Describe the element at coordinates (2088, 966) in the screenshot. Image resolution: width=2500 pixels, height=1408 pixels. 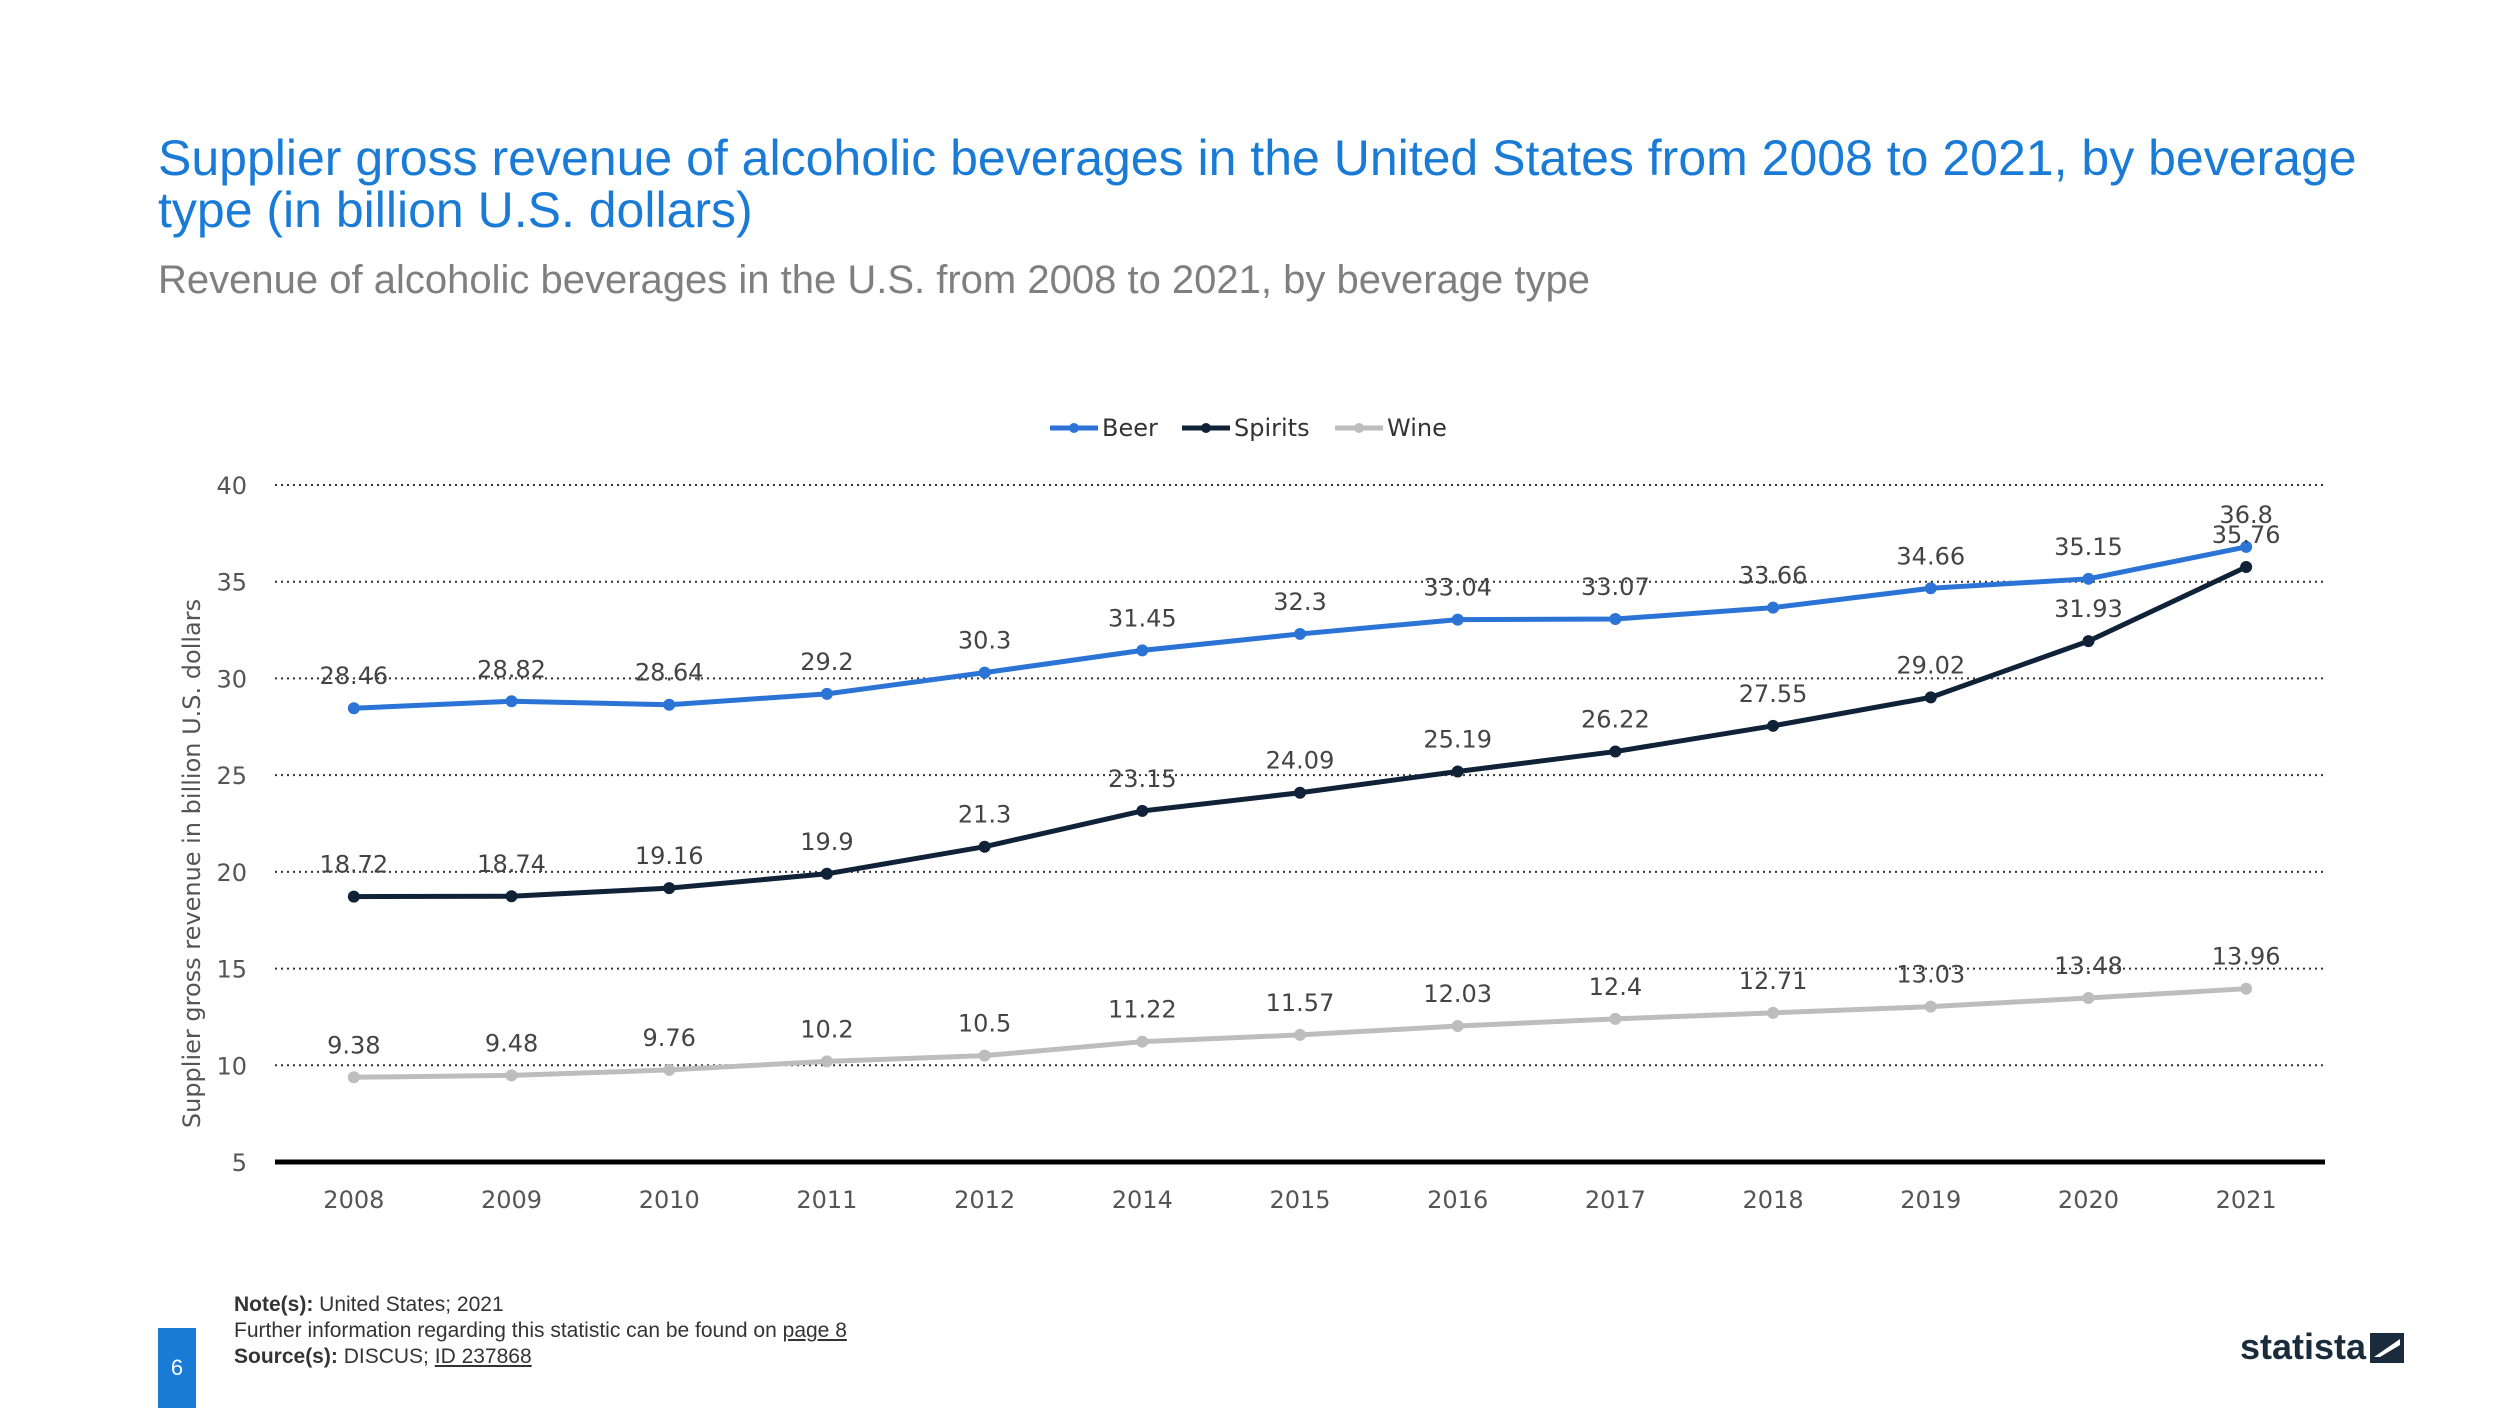
I see `data-label-wine: 13.48` at that location.